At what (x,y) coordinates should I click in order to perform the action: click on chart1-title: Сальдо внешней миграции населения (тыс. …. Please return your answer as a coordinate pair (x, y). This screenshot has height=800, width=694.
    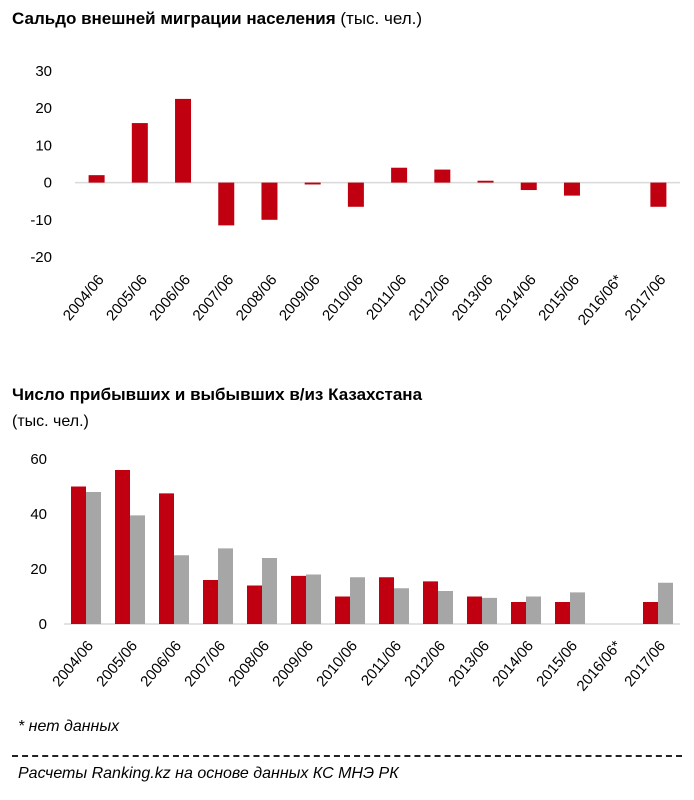
    Looking at the image, I should click on (217, 19).